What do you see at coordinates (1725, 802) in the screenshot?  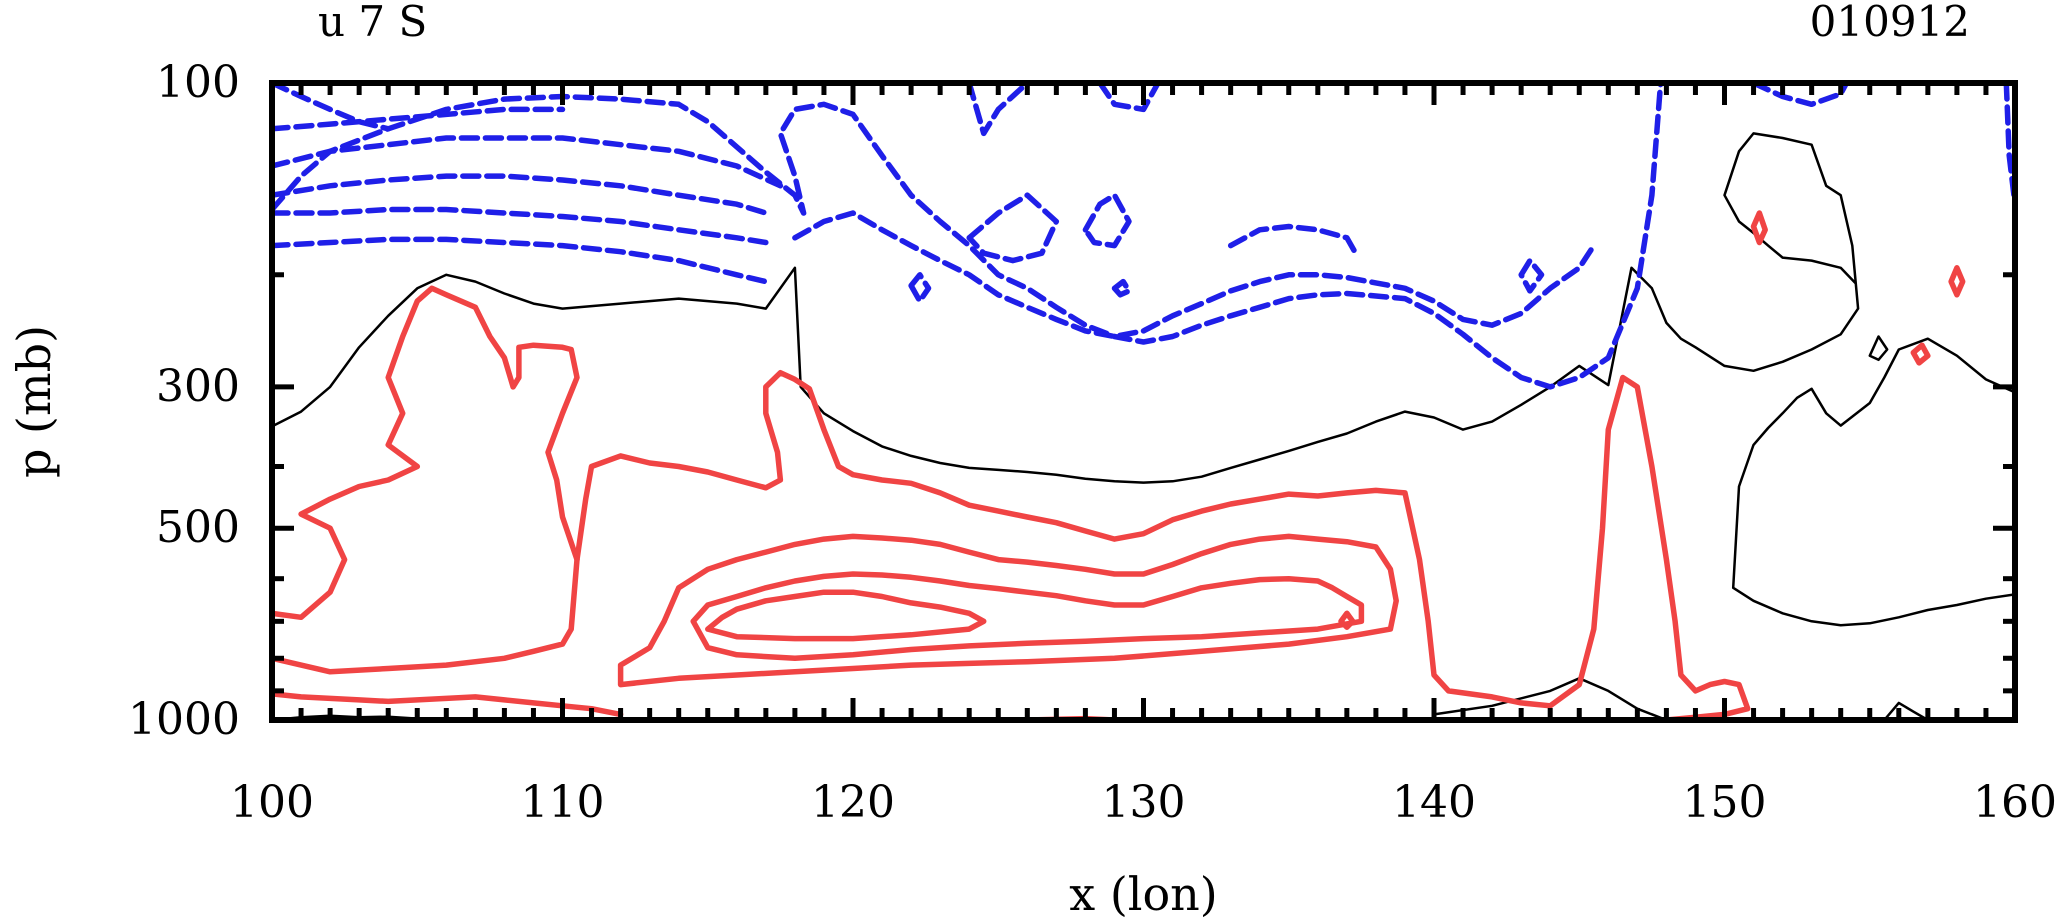 I see `x-tick-label: 150` at bounding box center [1725, 802].